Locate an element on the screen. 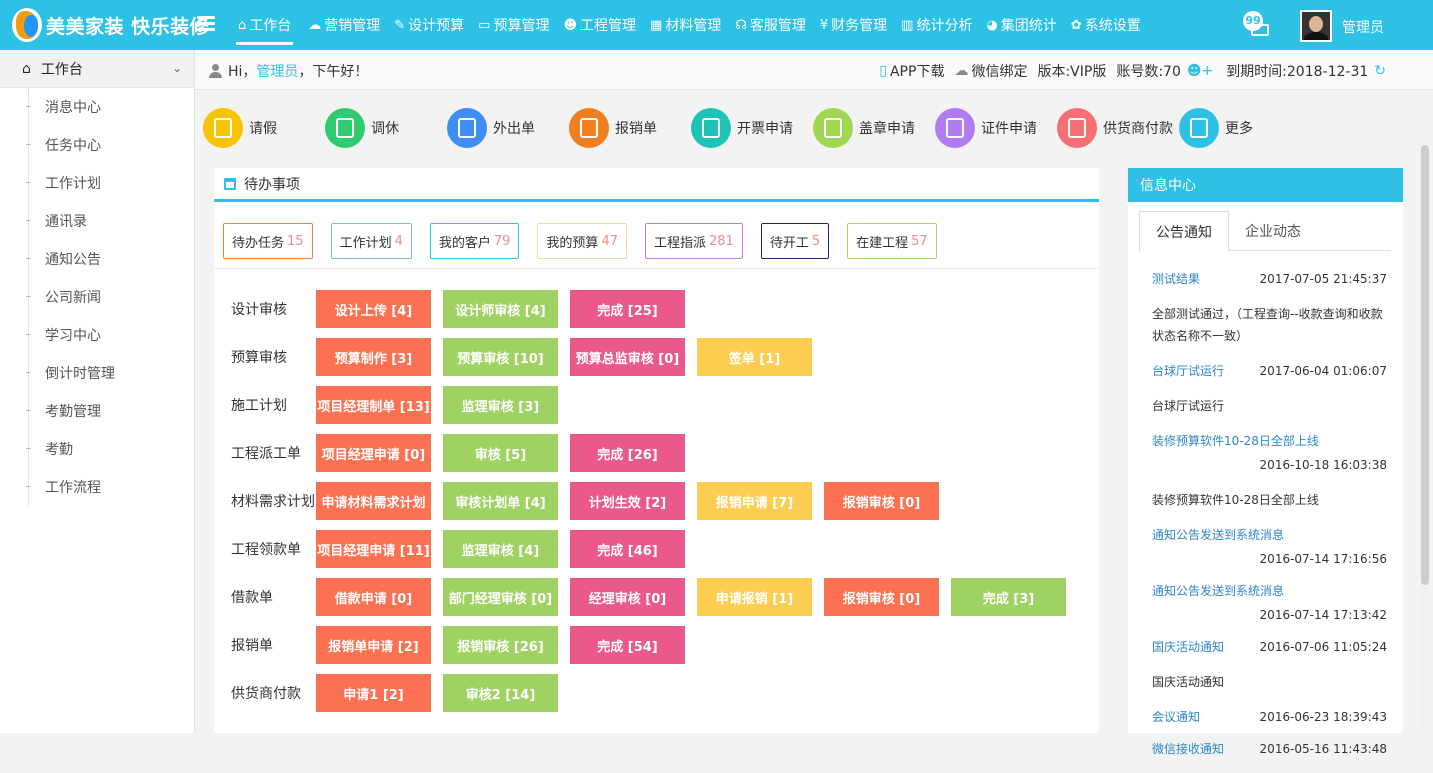 This screenshot has width=1433, height=773. news-item: 测试结果 2017-07-05 21:45:37 is located at coordinates (1269, 279).